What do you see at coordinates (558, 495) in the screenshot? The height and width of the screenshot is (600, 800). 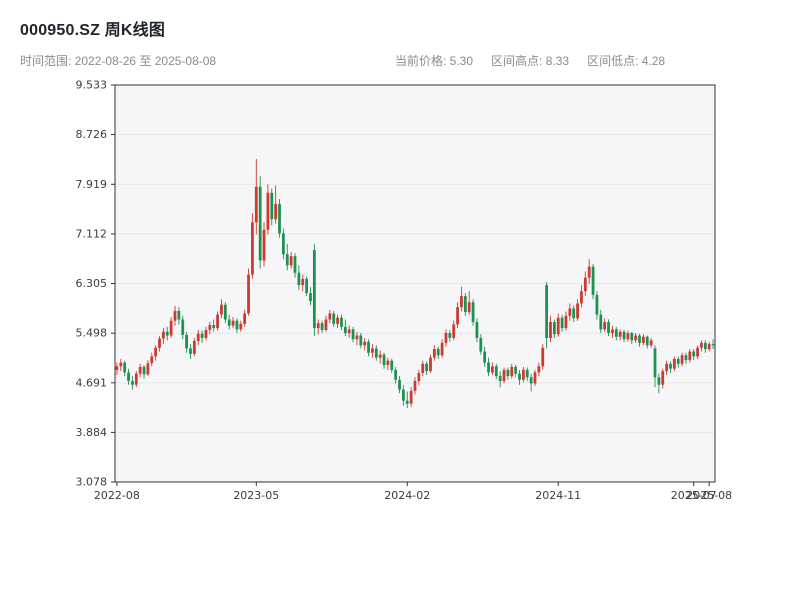 I see `svg-text: 2024-11` at bounding box center [558, 495].